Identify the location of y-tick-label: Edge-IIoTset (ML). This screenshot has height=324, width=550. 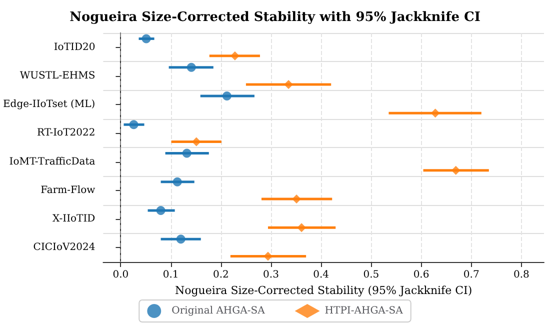
(49, 104).